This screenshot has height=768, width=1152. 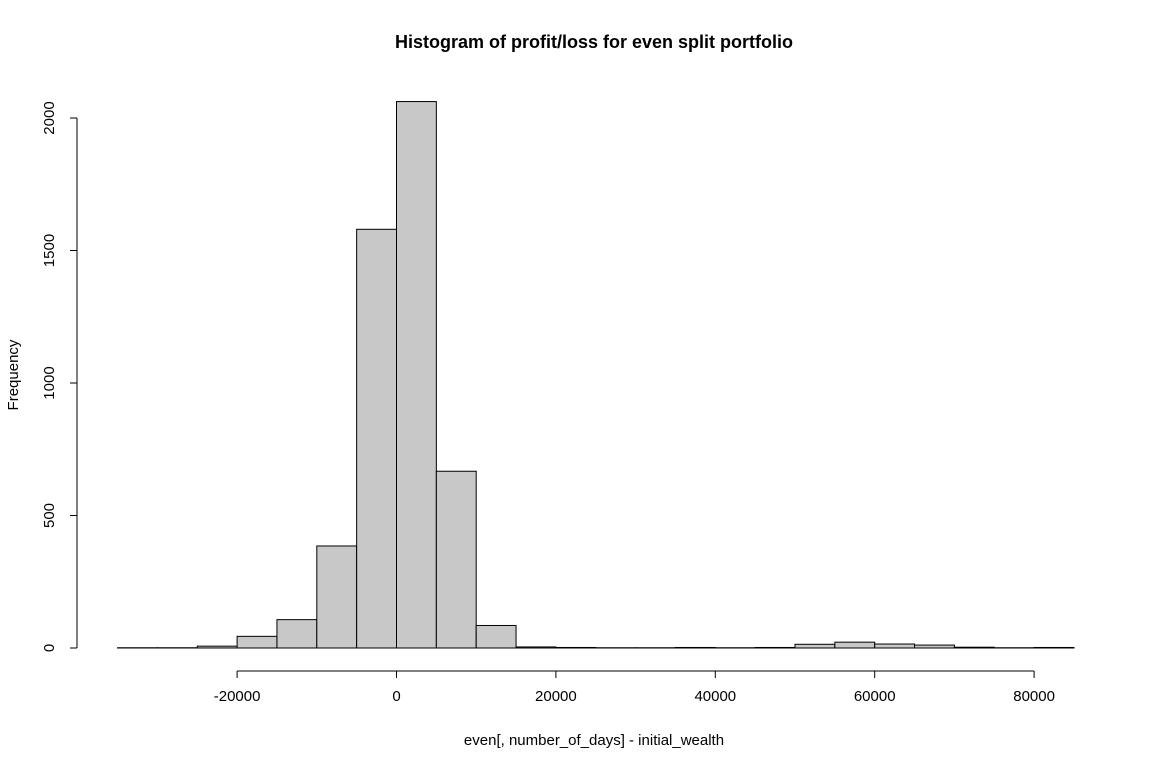 What do you see at coordinates (237, 696) in the screenshot?
I see `x-tick-label: -20000` at bounding box center [237, 696].